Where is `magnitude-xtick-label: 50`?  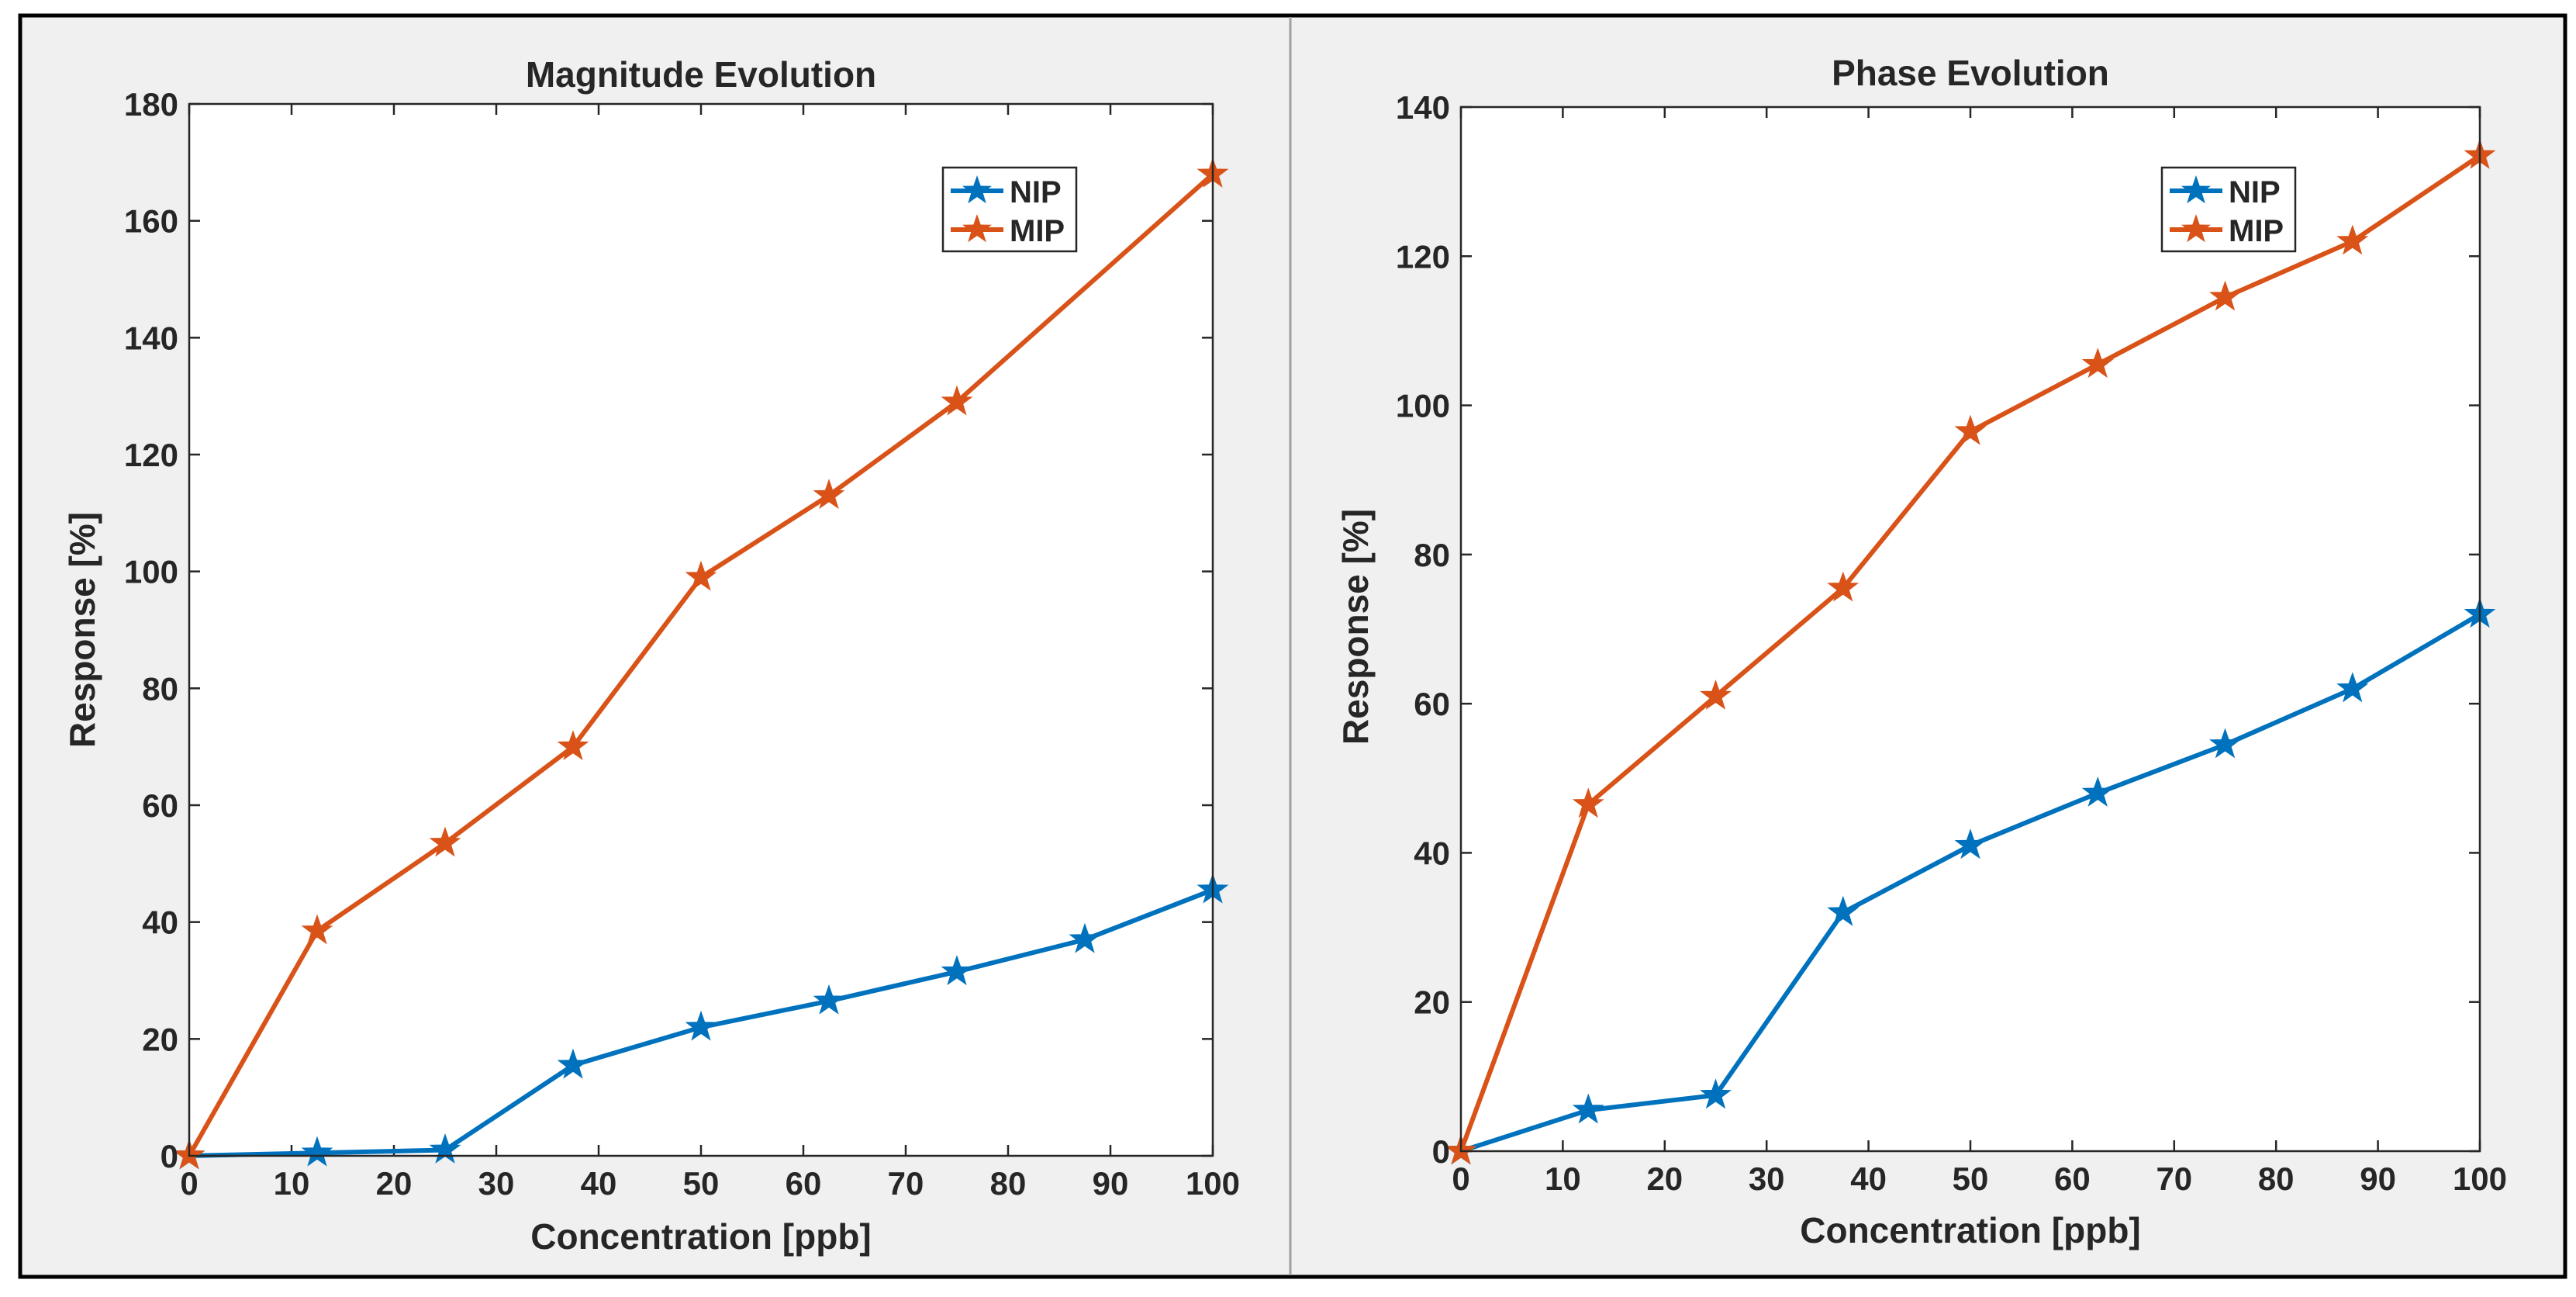
magnitude-xtick-label: 50 is located at coordinates (702, 1183).